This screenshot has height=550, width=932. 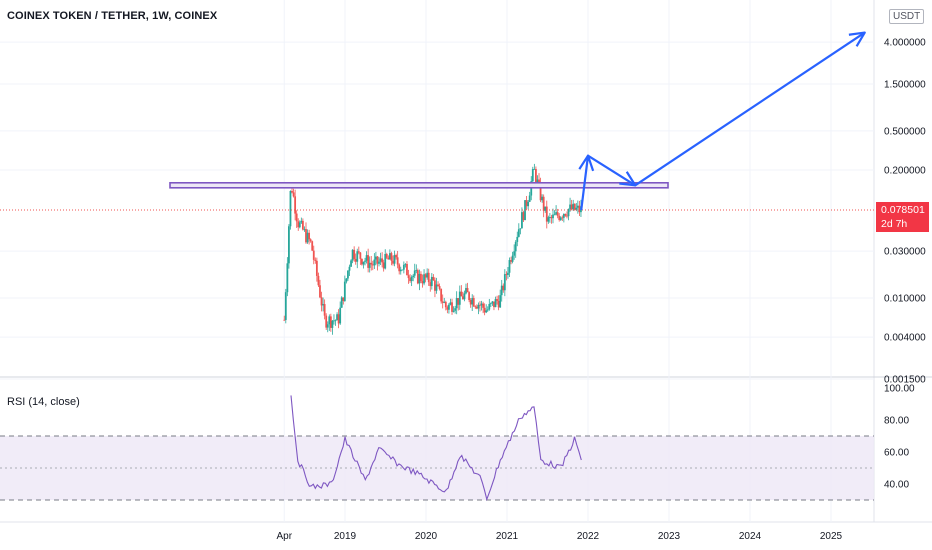 I want to click on currency-unit-label: USDT, so click(x=907, y=16).